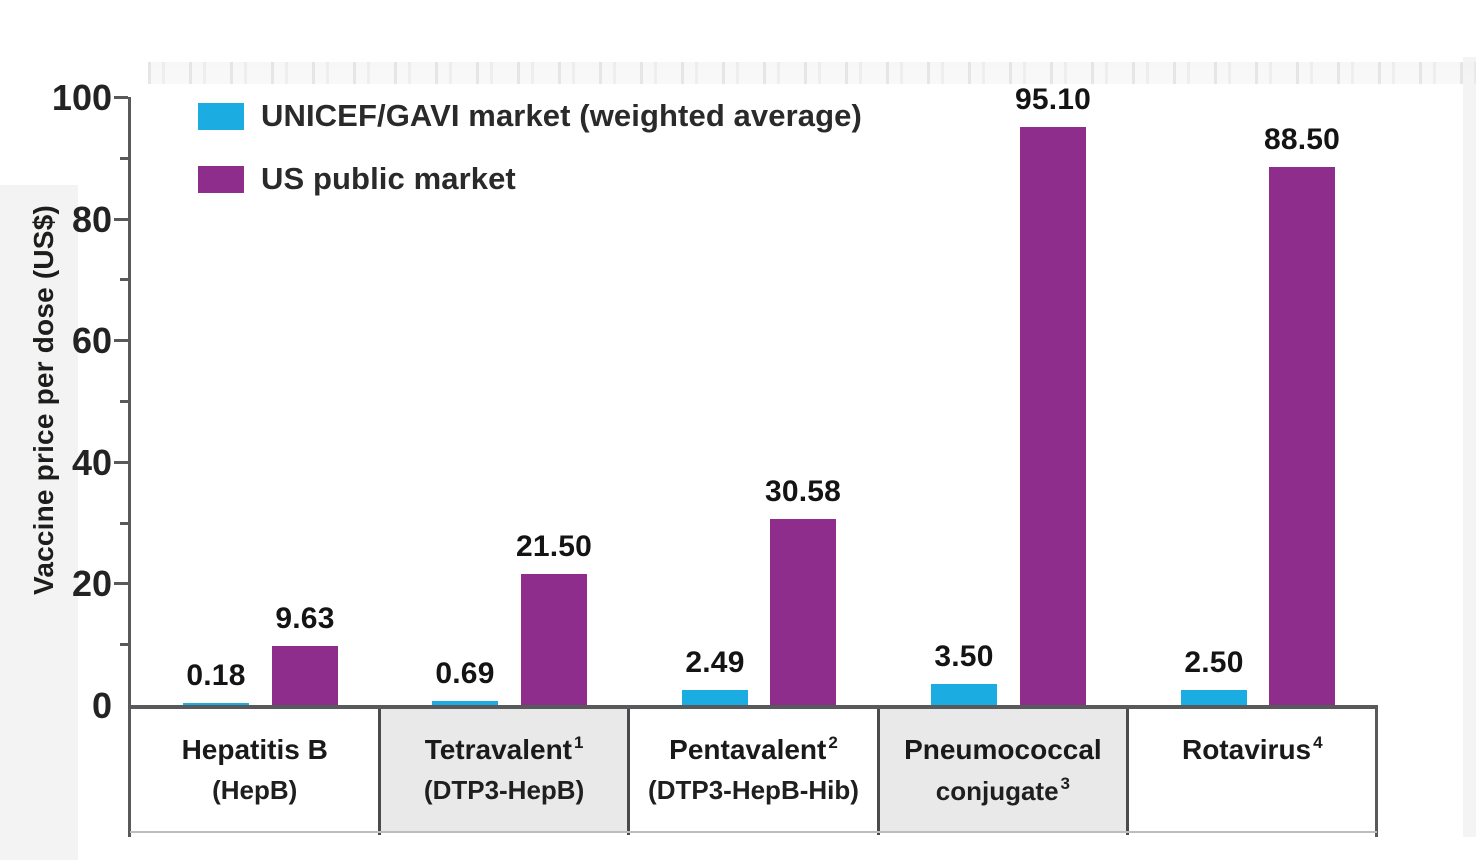  Describe the element at coordinates (530, 179) in the screenshot. I see `legend-item-us-public: US public market` at that location.